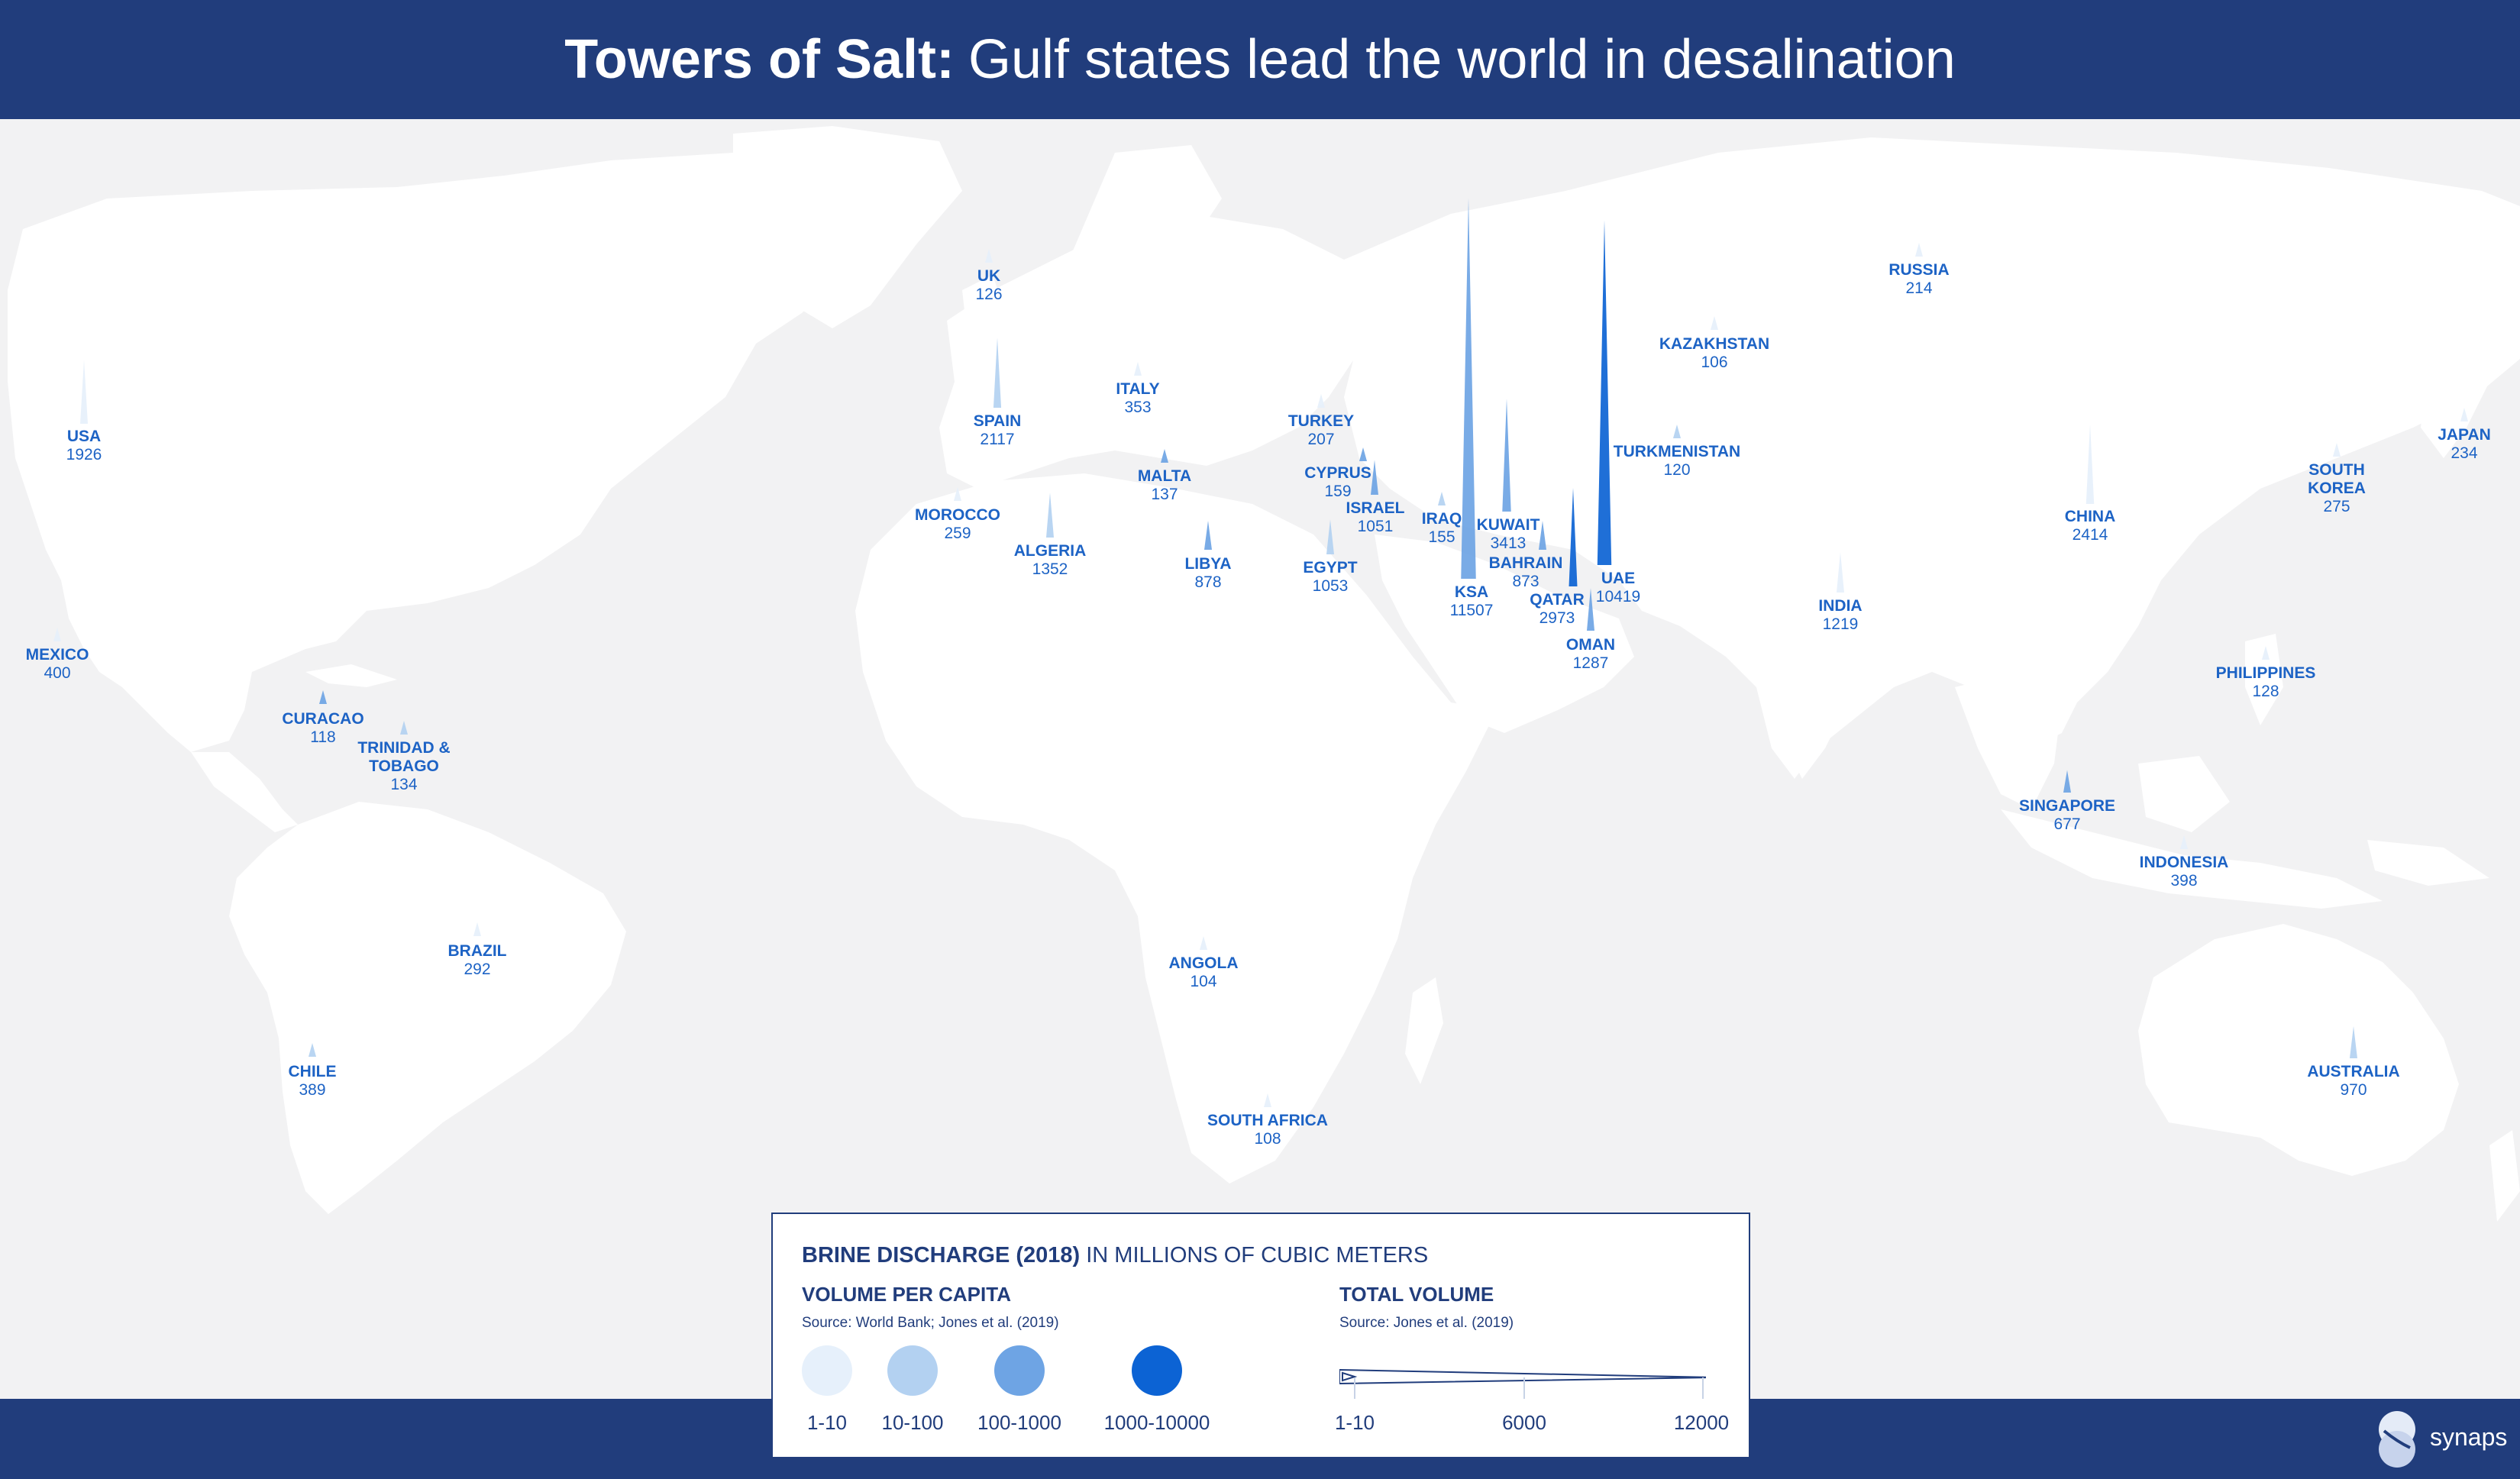 This screenshot has width=2520, height=1479. What do you see at coordinates (958, 494) in the screenshot?
I see `spike-morocco` at bounding box center [958, 494].